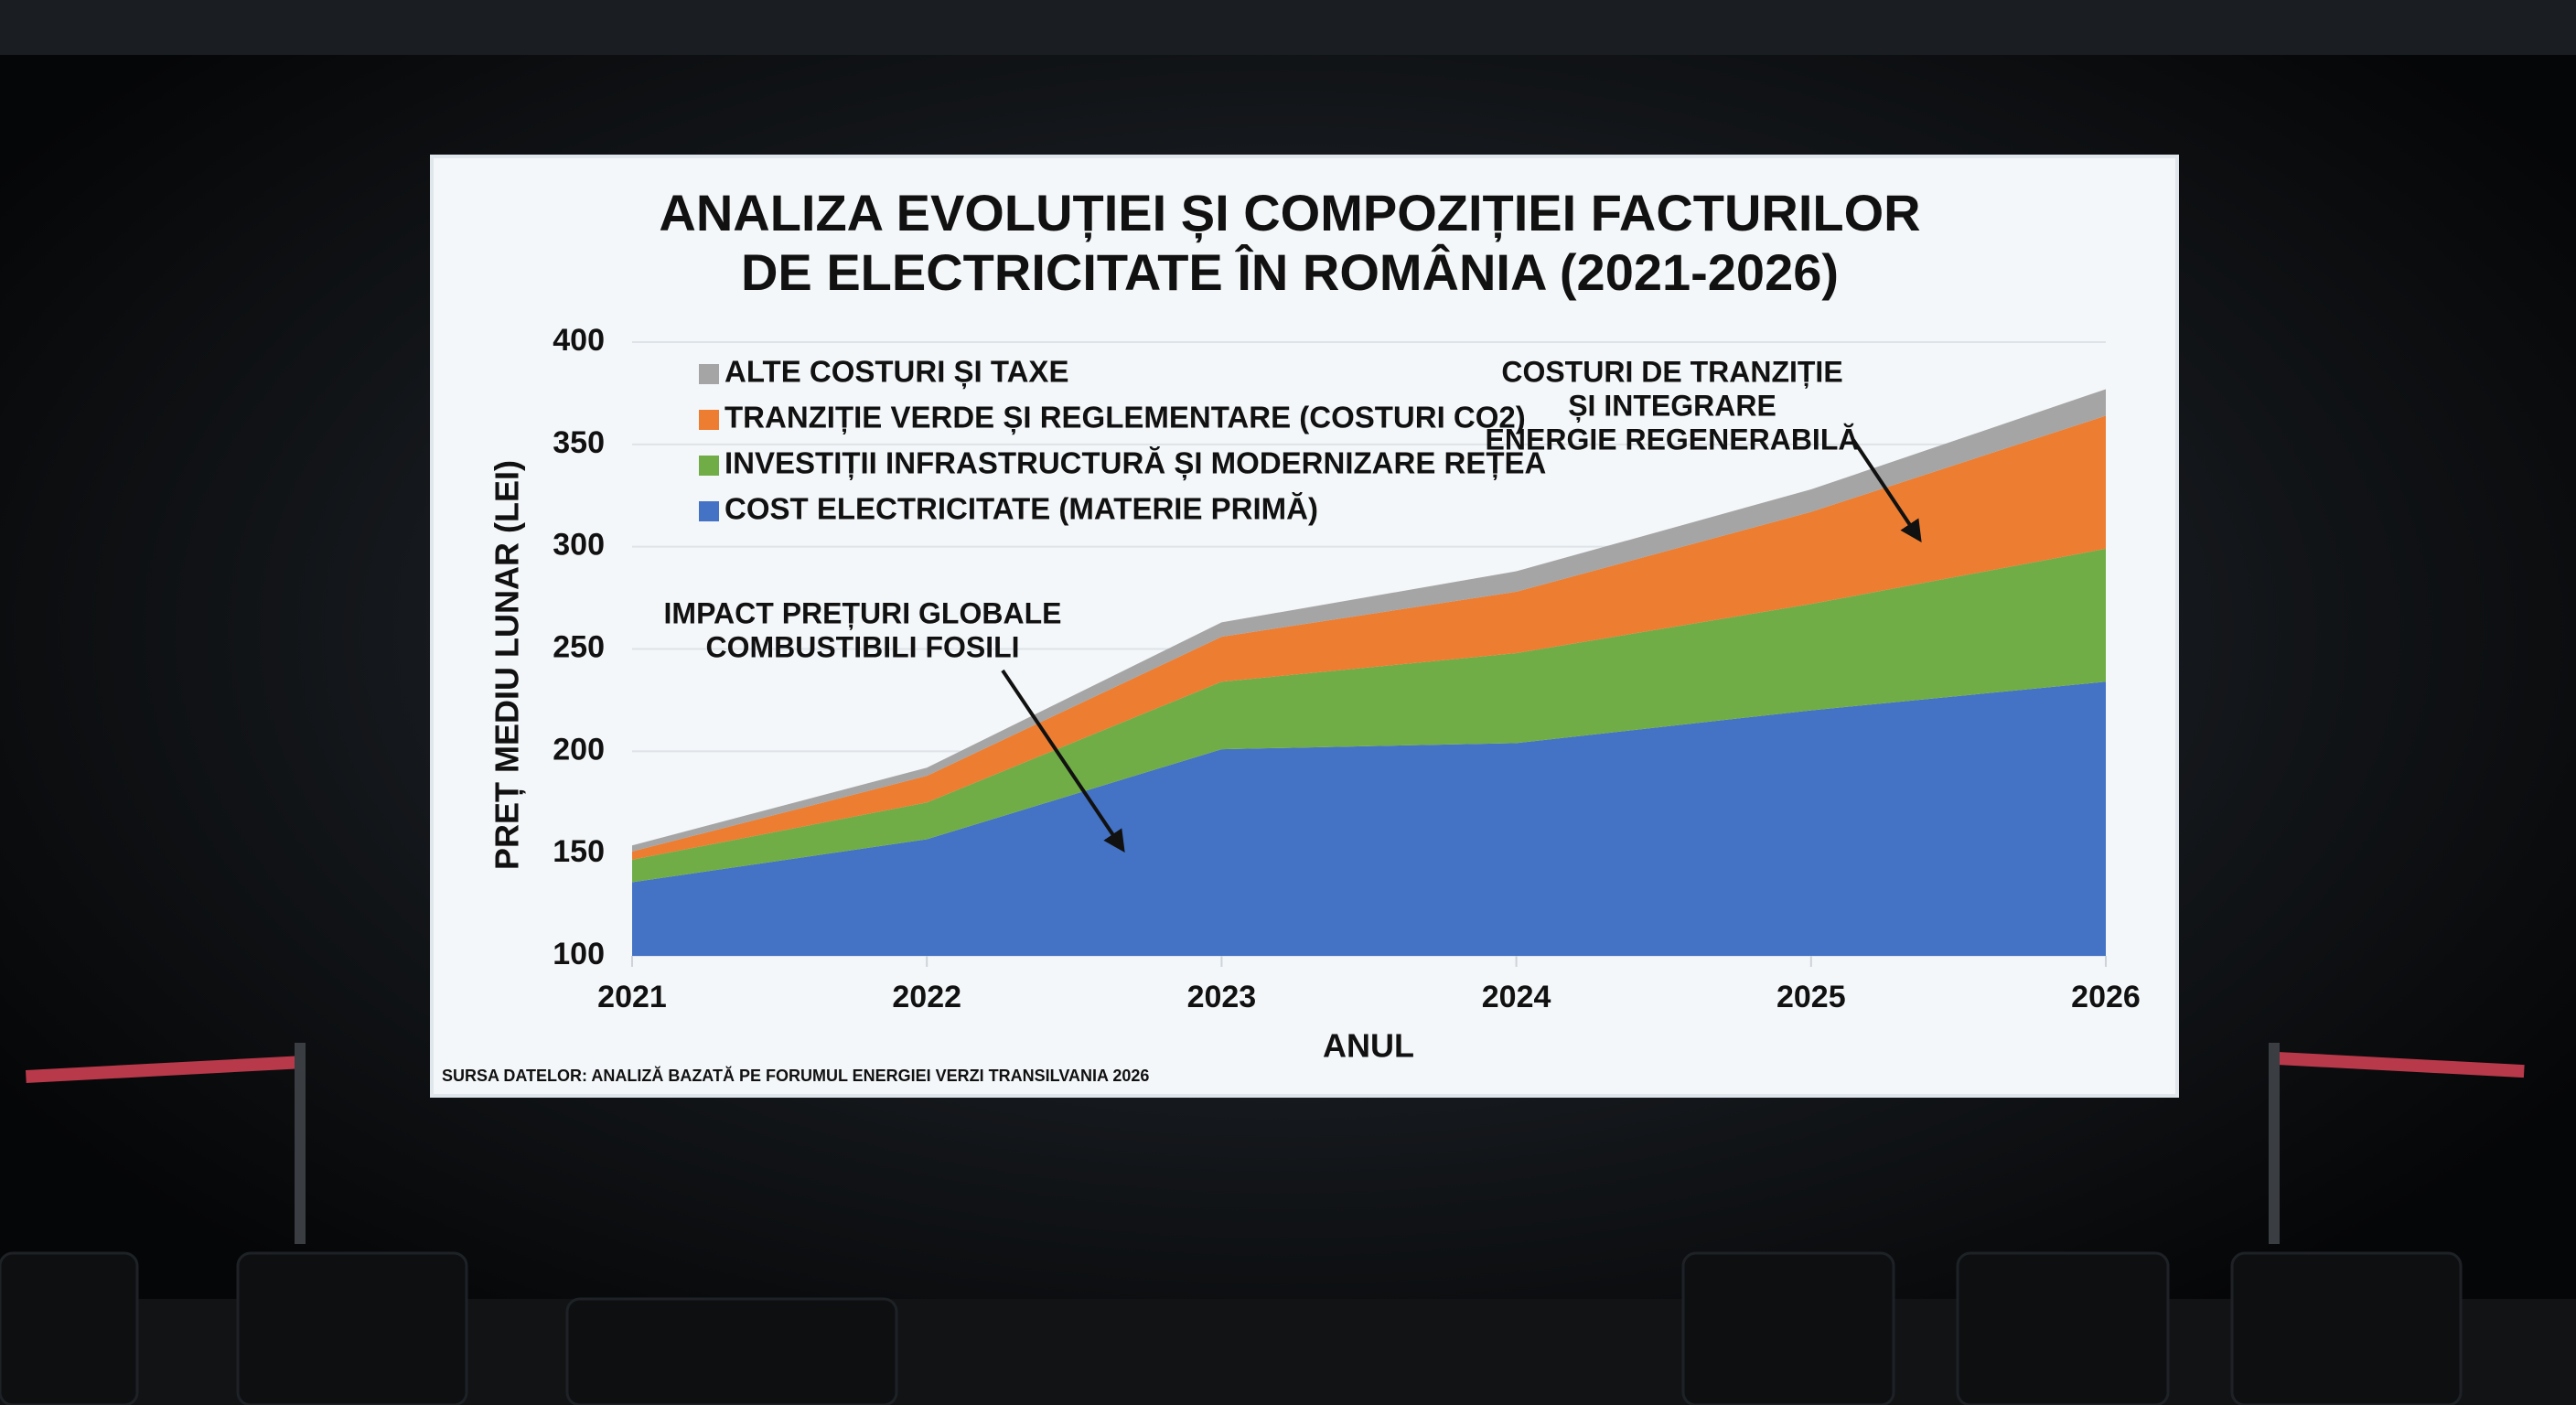 This screenshot has width=2576, height=1405. Describe the element at coordinates (1021, 509) in the screenshot. I see `legend-label: COST ELECTRICITATE (MATERIE PRIMĂ)` at that location.